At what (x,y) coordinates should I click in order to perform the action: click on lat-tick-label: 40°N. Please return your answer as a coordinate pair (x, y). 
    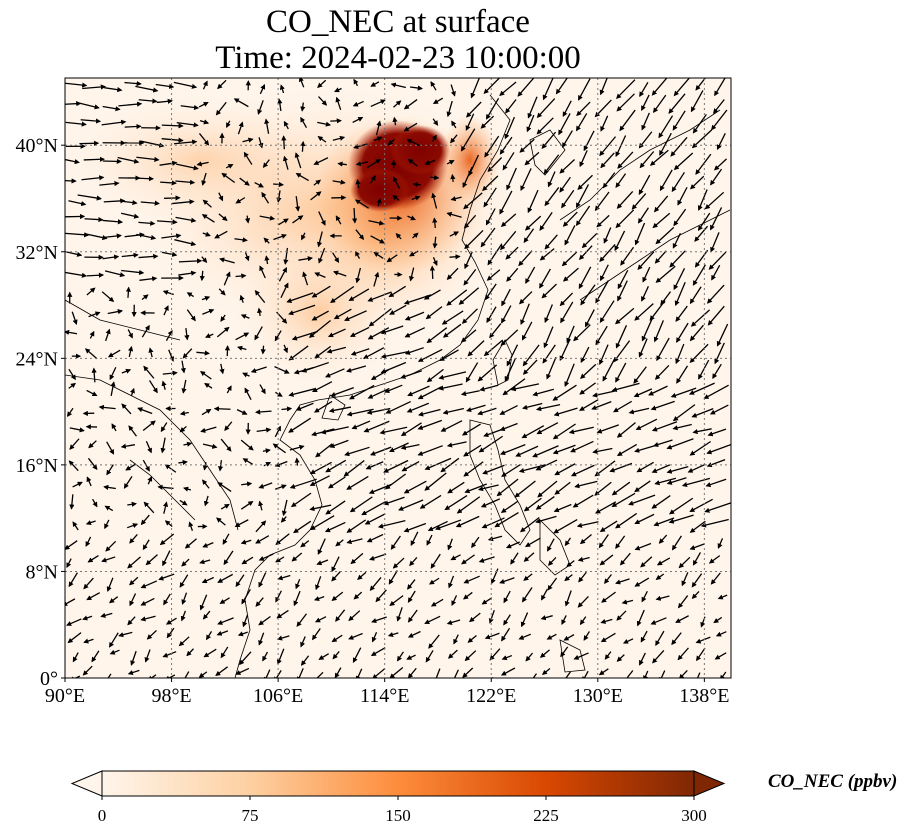
    Looking at the image, I should click on (37, 146).